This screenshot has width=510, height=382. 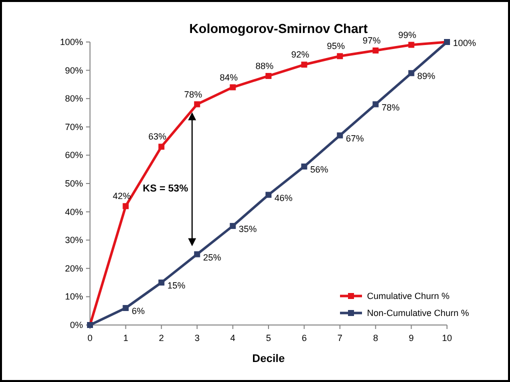 What do you see at coordinates (278, 28) in the screenshot?
I see `chart-title: Kolomogorov-Smirnov Chart` at bounding box center [278, 28].